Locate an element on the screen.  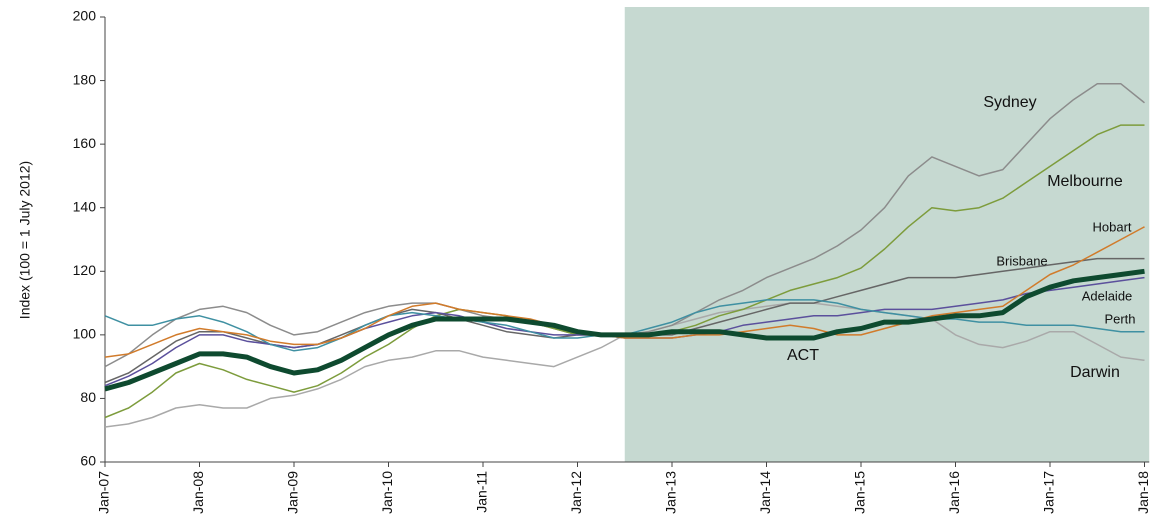
x-tick-label: Jan-18 is located at coordinates (1143, 492).